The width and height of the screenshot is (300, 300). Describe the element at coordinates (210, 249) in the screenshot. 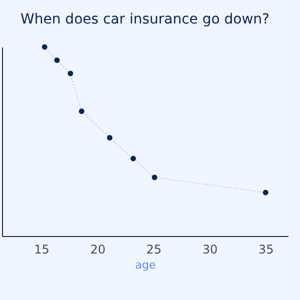

I see `x-tick-label: 30` at that location.